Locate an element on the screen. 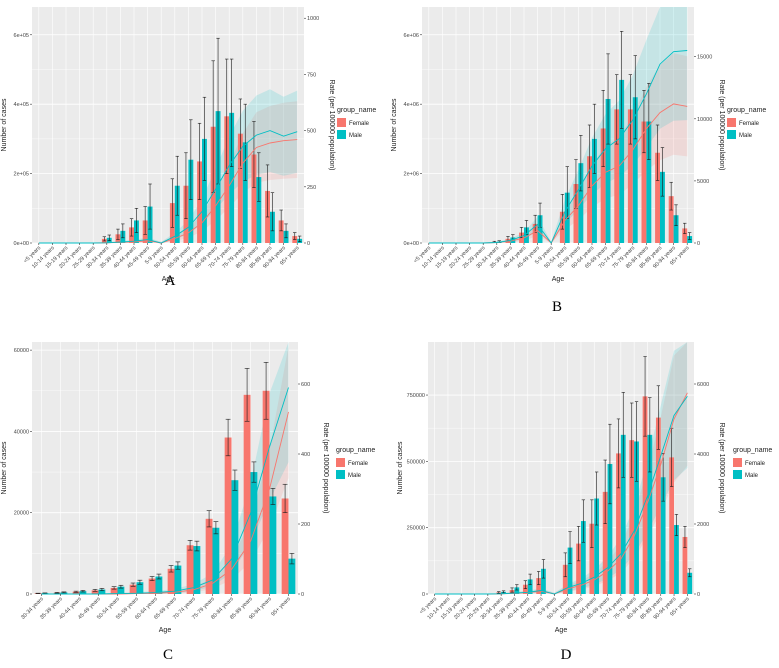  y2-tick-label: 6000 is located at coordinates (703, 385).